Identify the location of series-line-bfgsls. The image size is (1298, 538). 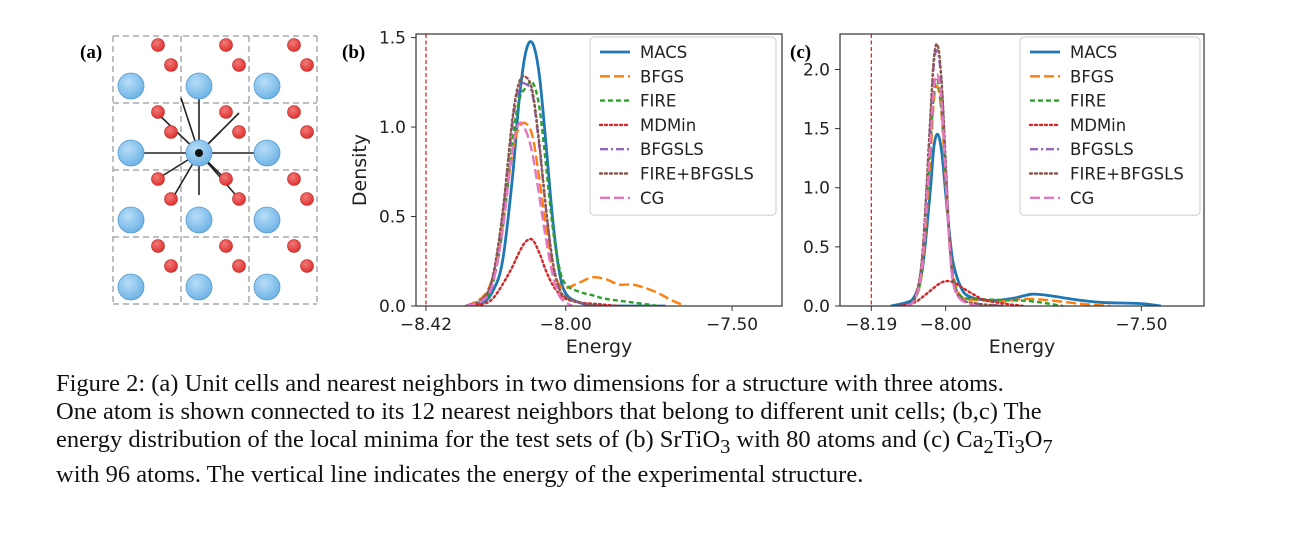
(532, 193).